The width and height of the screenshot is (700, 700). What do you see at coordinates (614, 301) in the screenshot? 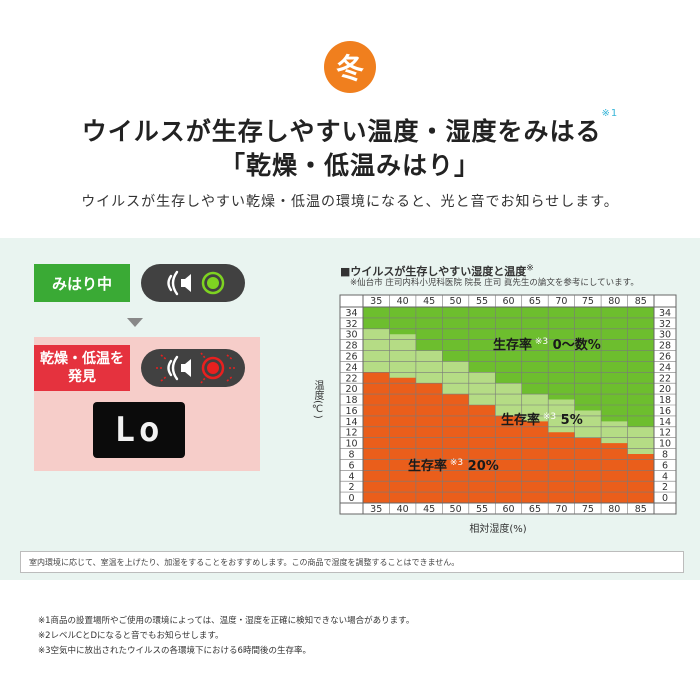
I see `x-tick-top: 80` at bounding box center [614, 301].